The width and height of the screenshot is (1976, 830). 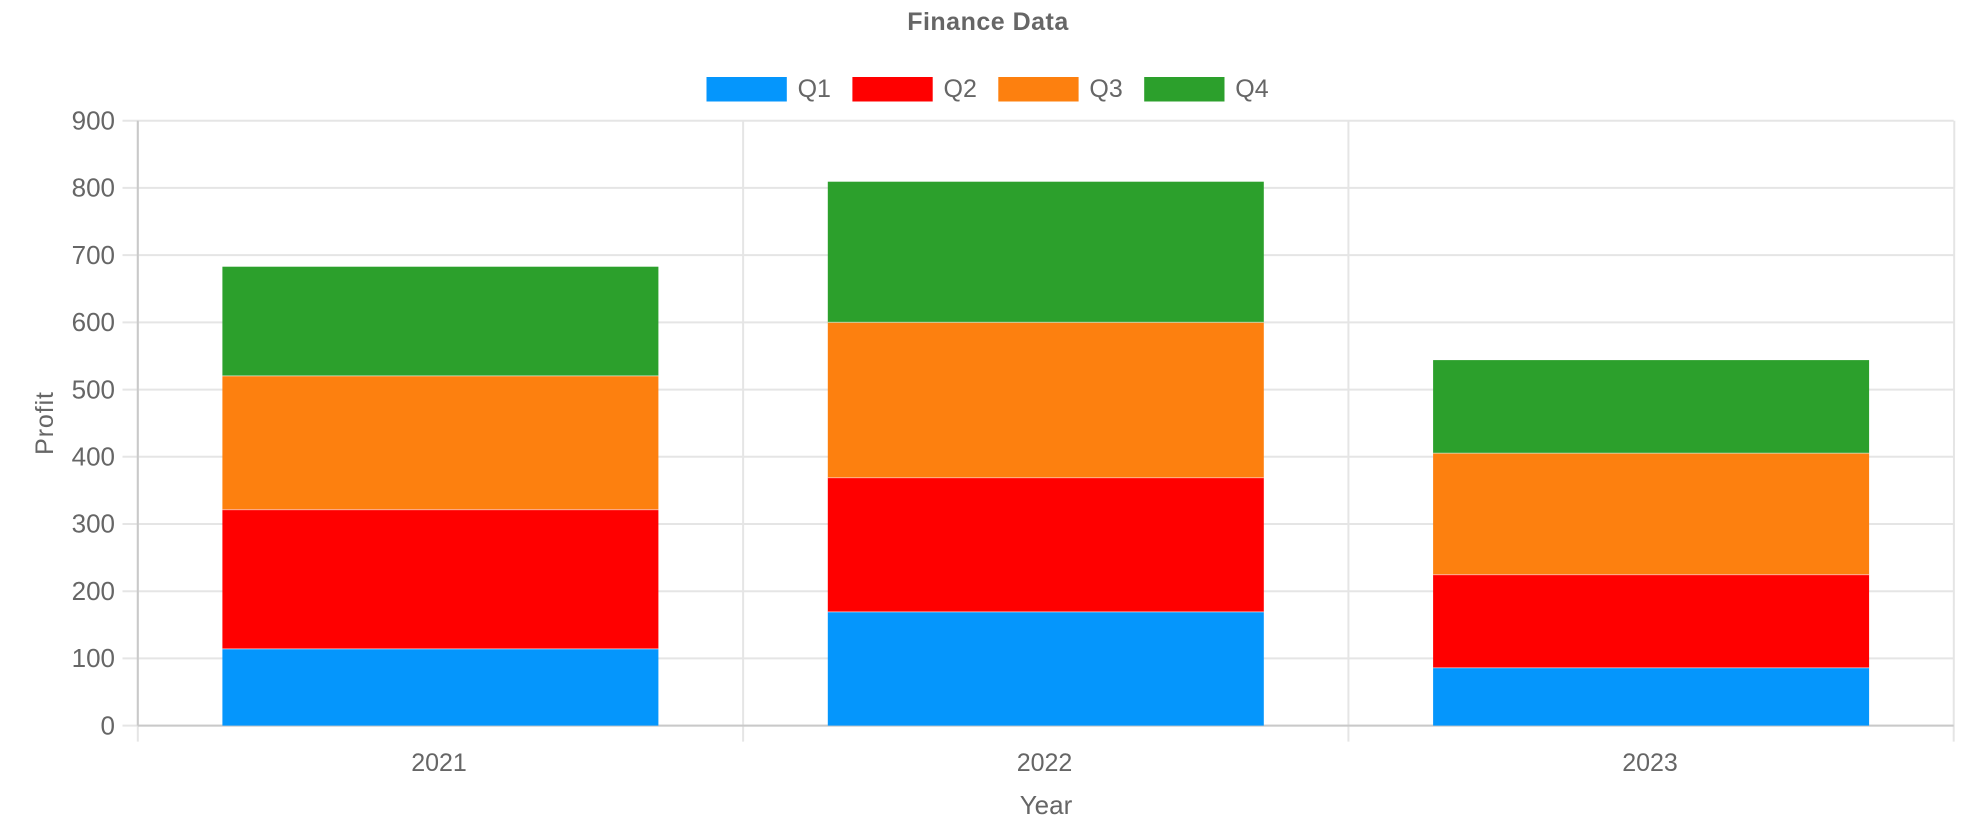 I want to click on svg-text: 2022, so click(x=1045, y=763).